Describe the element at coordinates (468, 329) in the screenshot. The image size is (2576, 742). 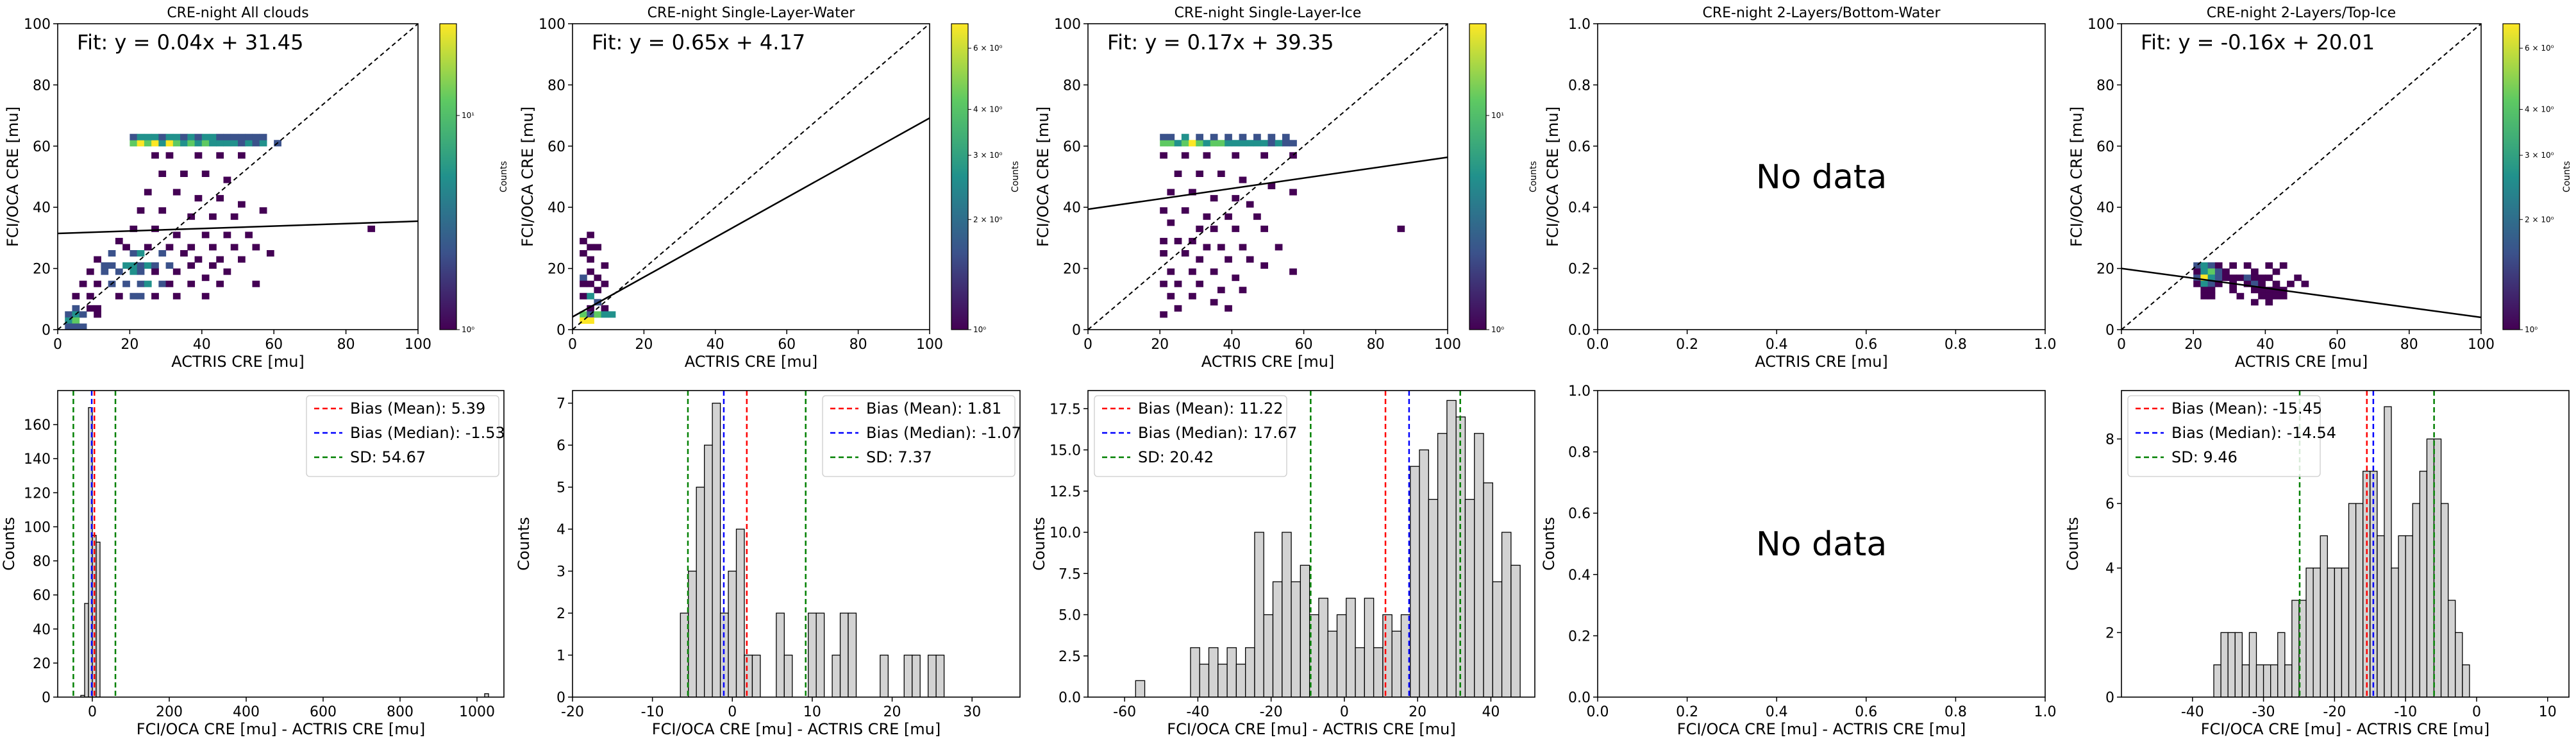
I see `colorbar-tick-label: 10⁰` at that location.